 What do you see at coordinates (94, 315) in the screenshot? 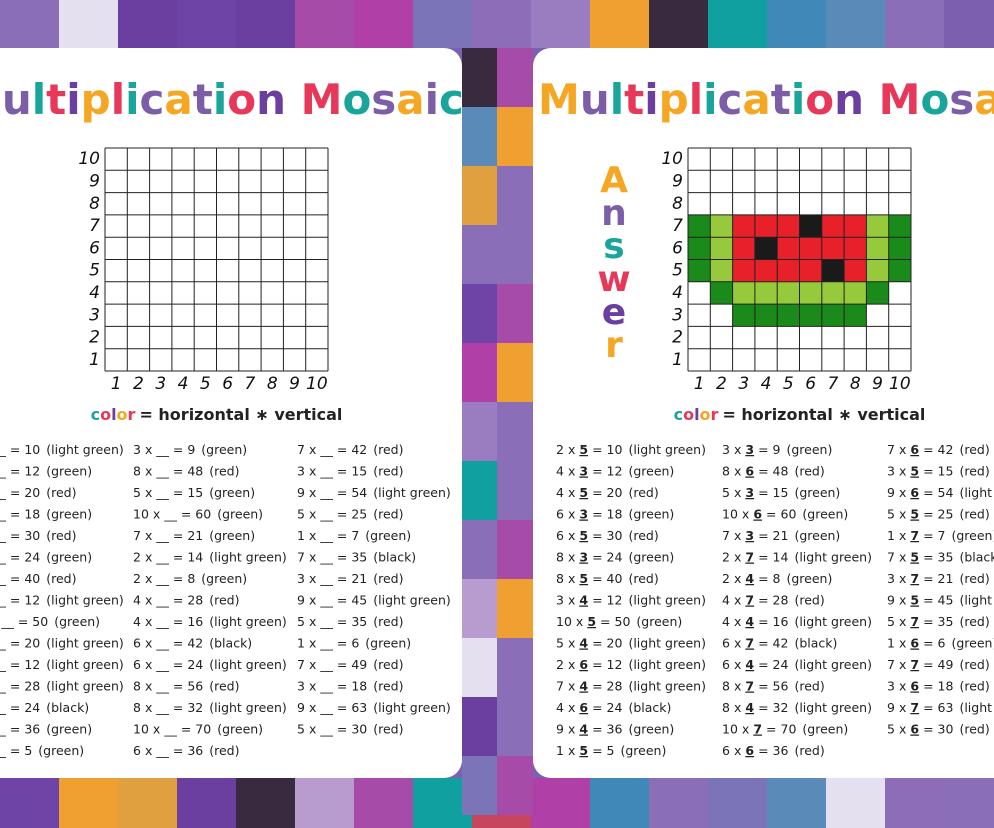
I see `y-axis-label: 3` at bounding box center [94, 315].